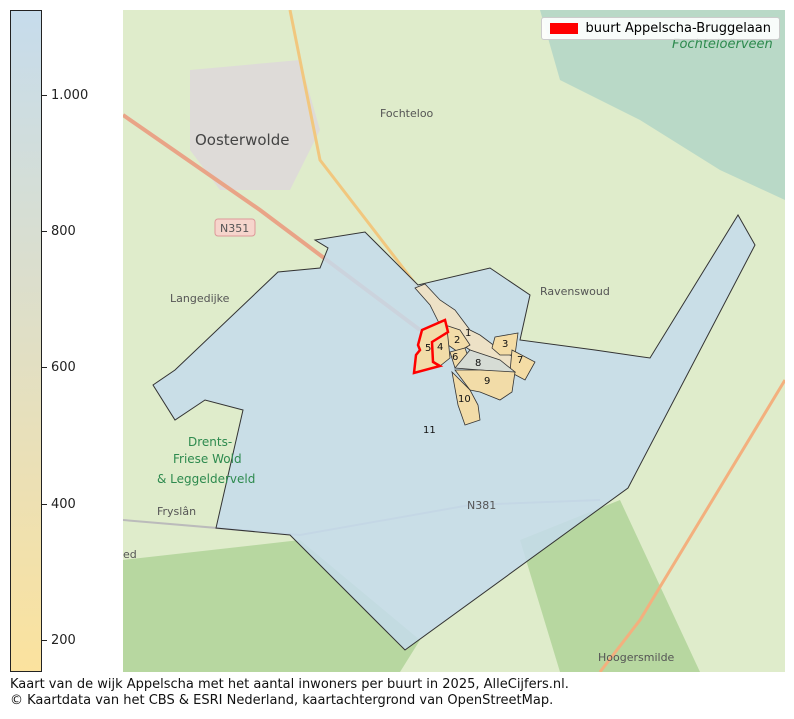  What do you see at coordinates (176, 511) in the screenshot?
I see `place-label: Fryslân` at bounding box center [176, 511].